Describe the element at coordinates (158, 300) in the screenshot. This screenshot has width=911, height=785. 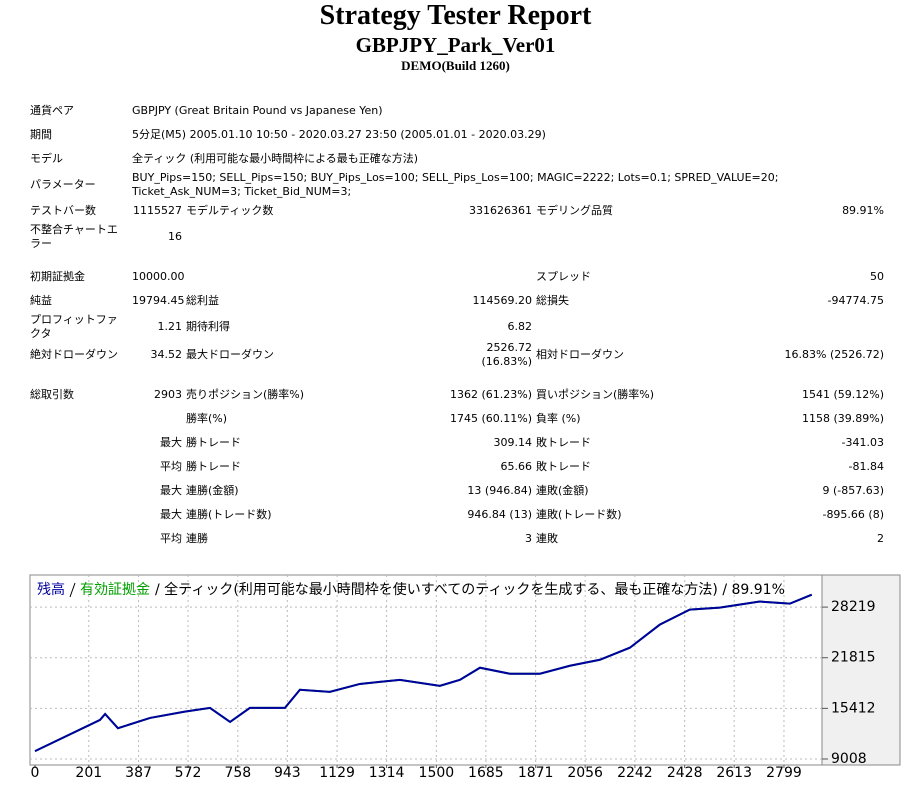
I see `table-cell: 19794.45` at that location.